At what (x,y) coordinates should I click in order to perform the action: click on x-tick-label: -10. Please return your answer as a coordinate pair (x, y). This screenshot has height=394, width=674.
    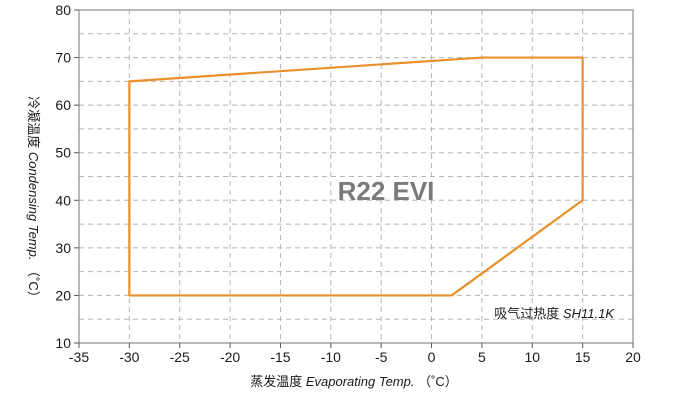
    Looking at the image, I should click on (331, 357).